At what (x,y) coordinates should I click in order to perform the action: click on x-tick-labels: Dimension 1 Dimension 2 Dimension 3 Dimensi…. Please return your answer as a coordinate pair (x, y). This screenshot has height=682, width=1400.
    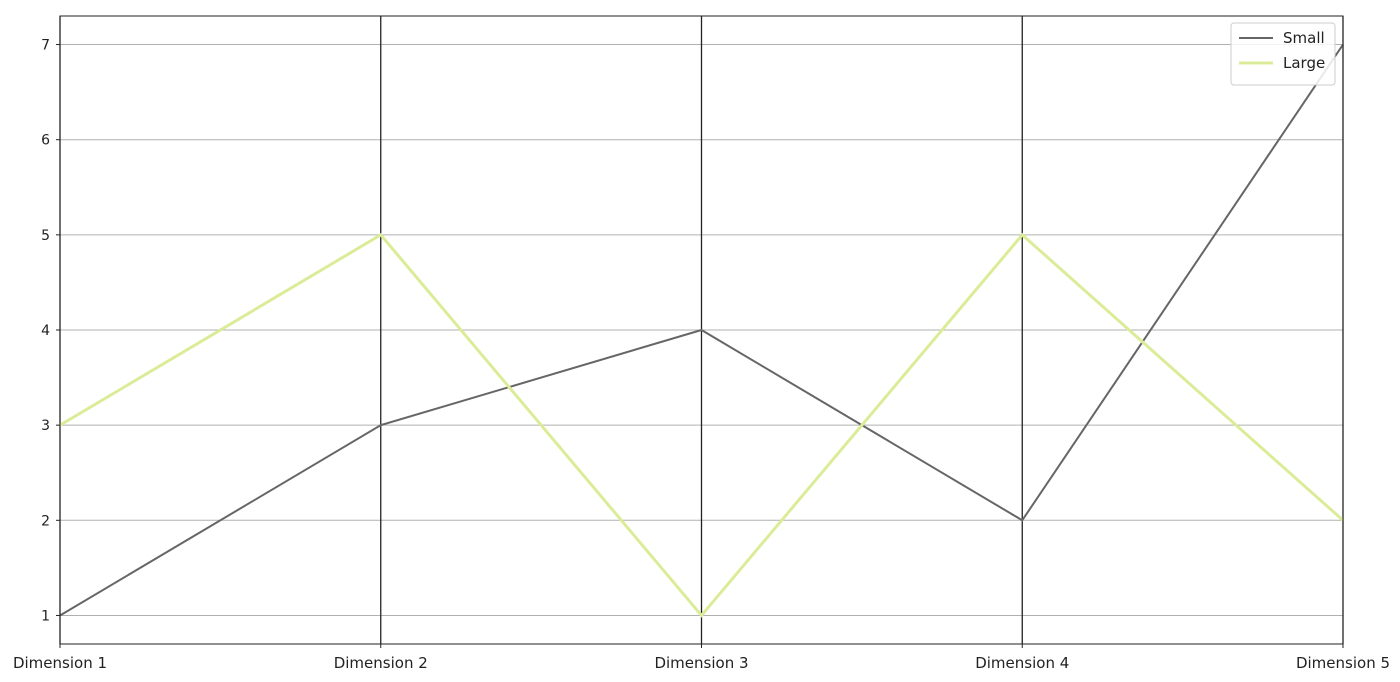
    Looking at the image, I should click on (701, 658).